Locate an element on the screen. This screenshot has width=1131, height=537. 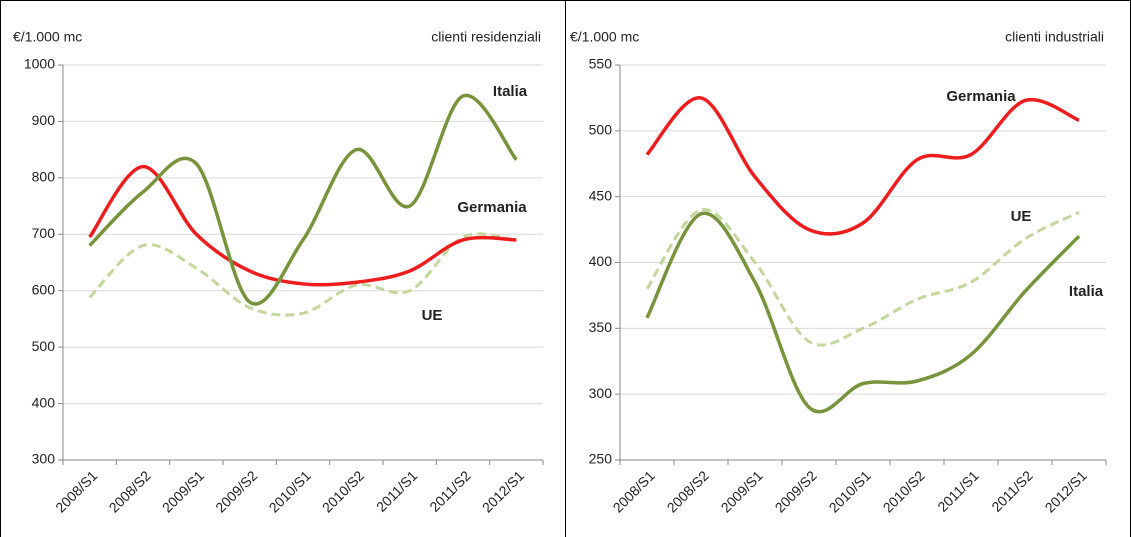
y-tick-label: 600 is located at coordinates (44, 289).